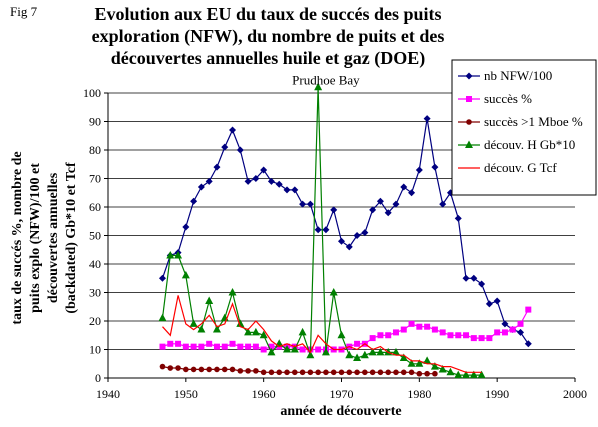  I want to click on legend-label-3: découv. H Gb*10, so click(529, 144).